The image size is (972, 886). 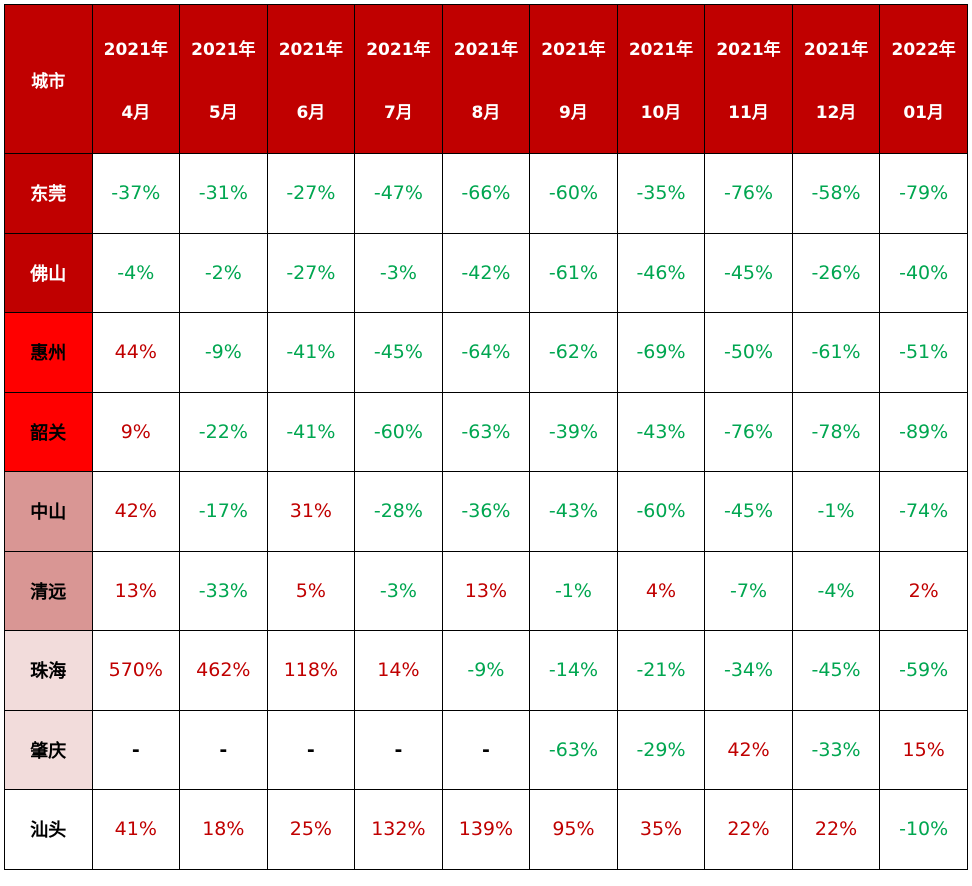 I want to click on value-cell: 15%, so click(x=923, y=749).